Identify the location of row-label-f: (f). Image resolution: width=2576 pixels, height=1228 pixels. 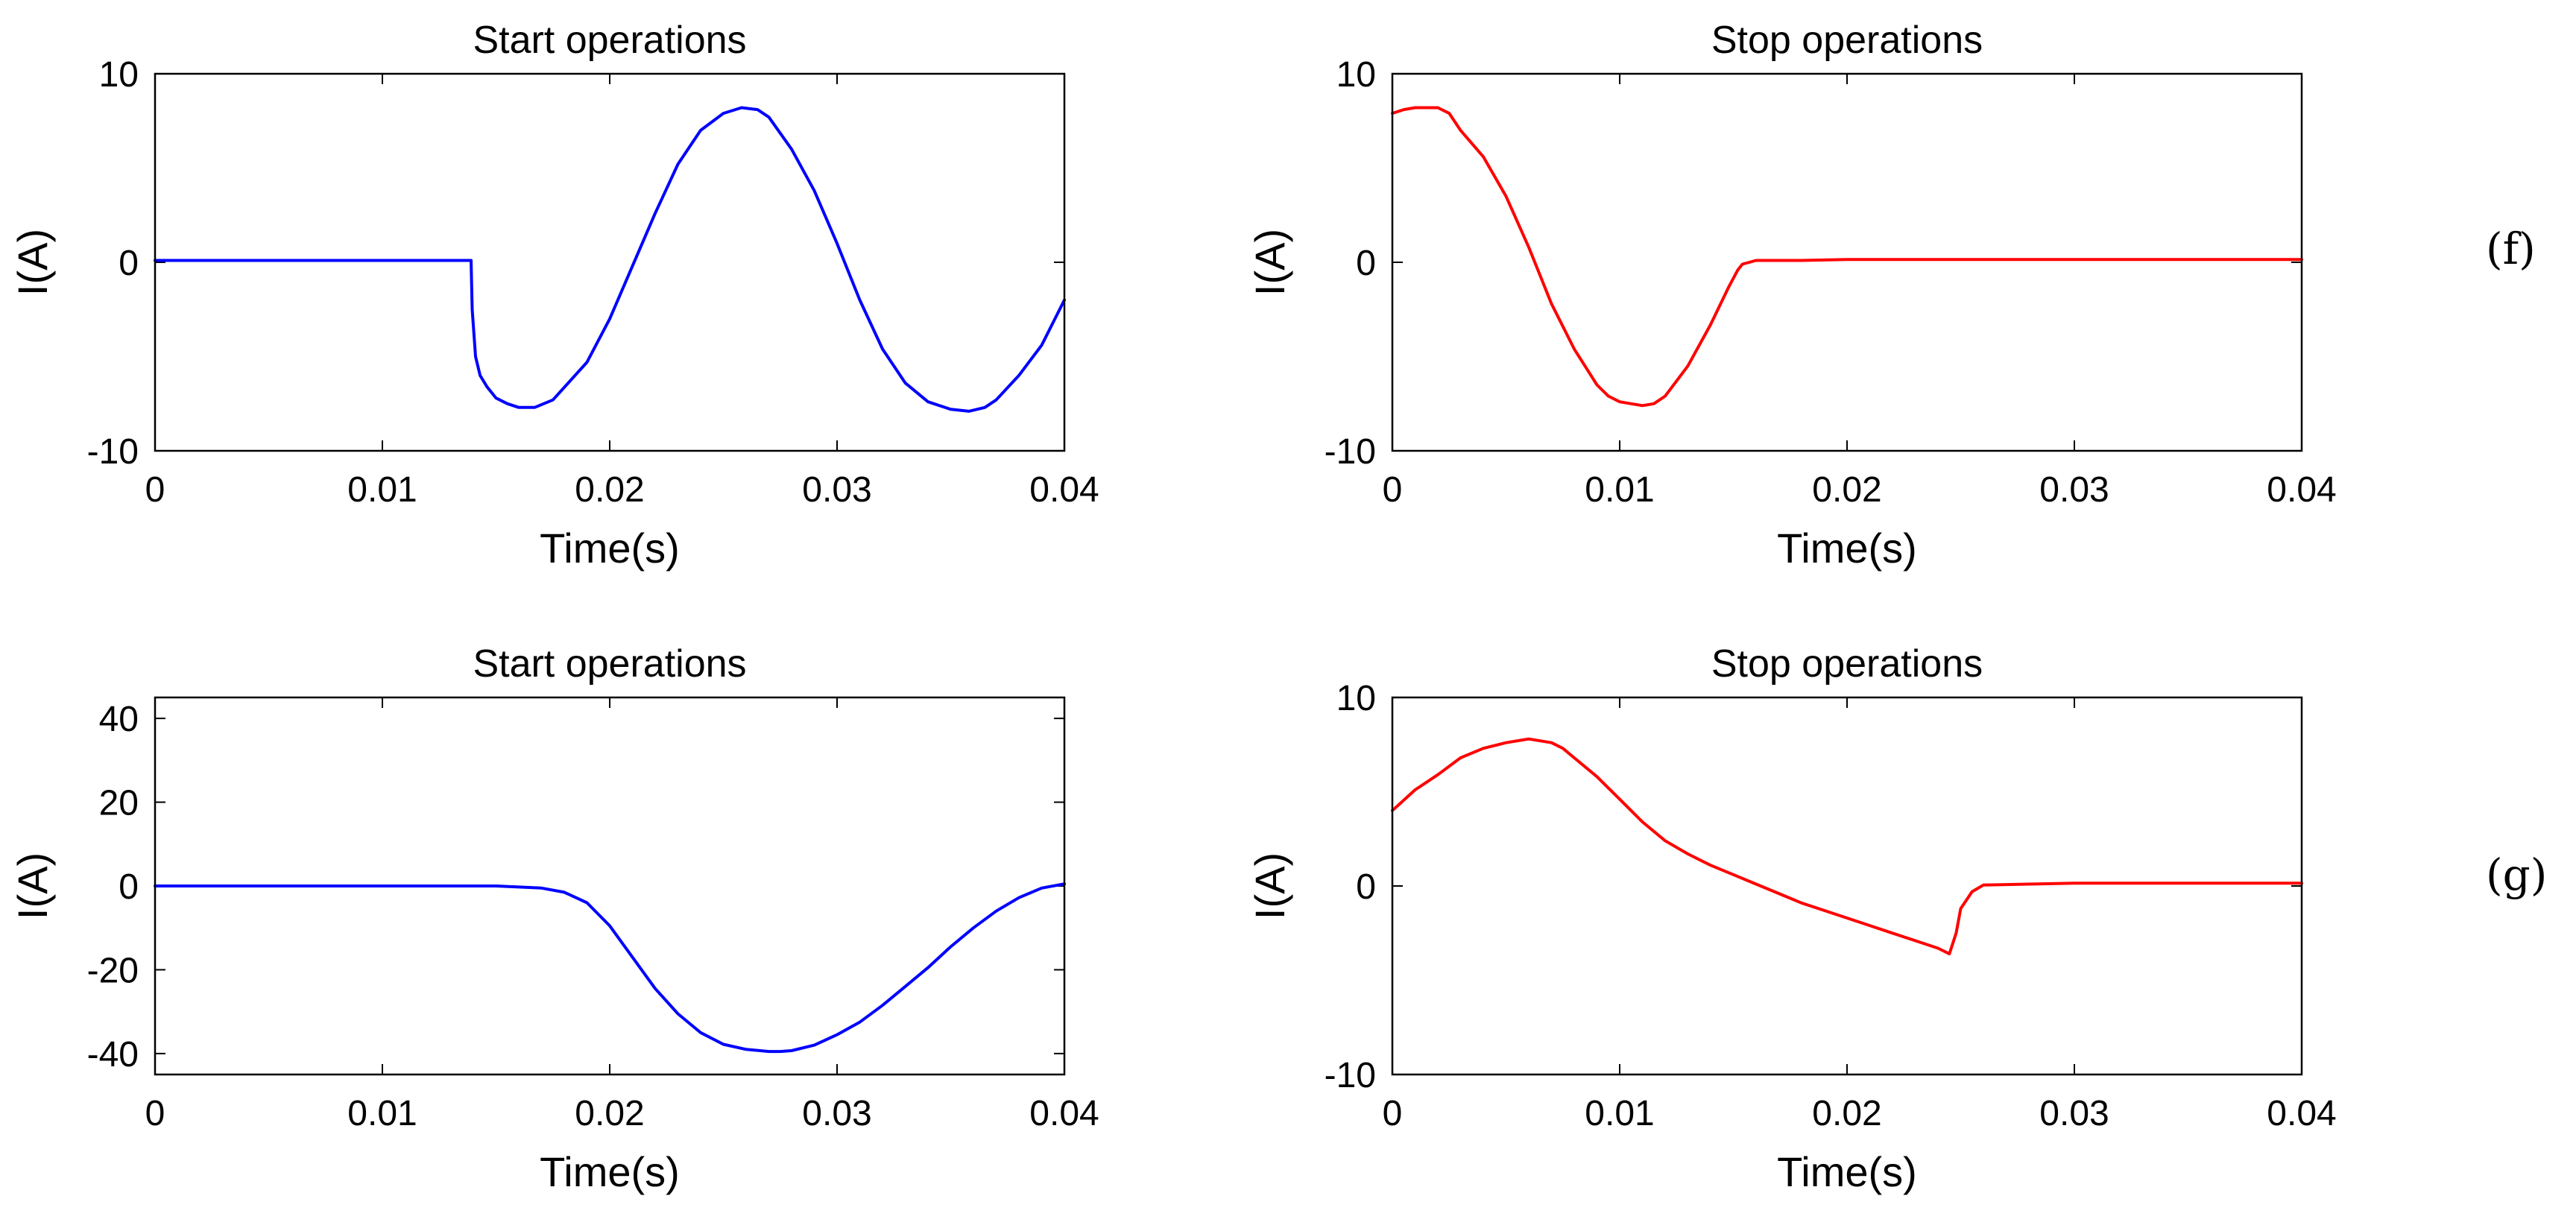
(2511, 249).